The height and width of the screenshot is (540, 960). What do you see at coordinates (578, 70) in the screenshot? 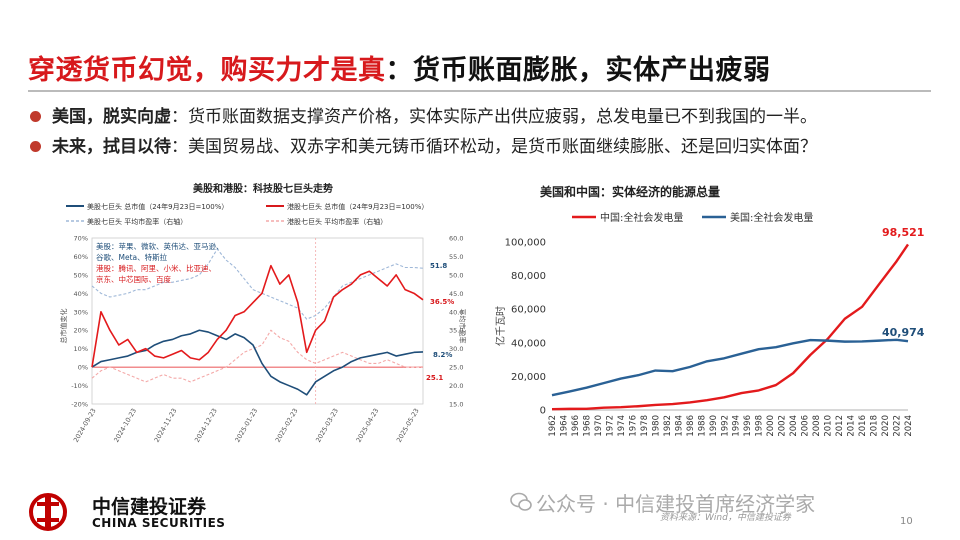
I see `title-rest: ：货币账面膨胀，实体产出疲弱` at bounding box center [578, 70].